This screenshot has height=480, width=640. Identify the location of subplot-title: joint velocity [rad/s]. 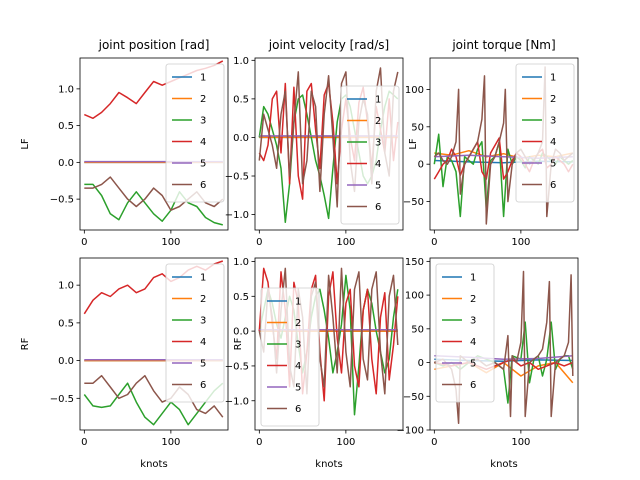
(328, 45).